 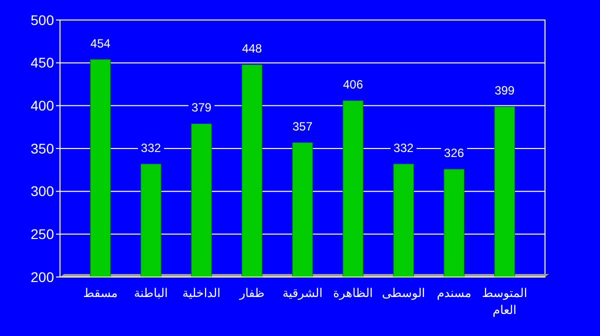 What do you see at coordinates (42, 191) in the screenshot?
I see `y-tick-label: 300` at bounding box center [42, 191].